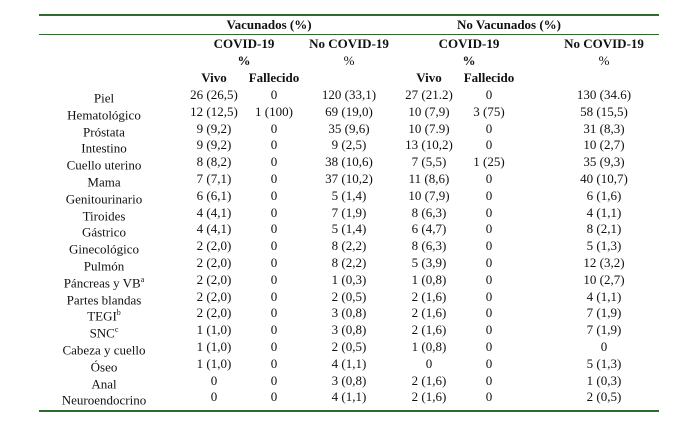  I want to click on cell-vac-nocovid: 38 (10,6), so click(349, 162).